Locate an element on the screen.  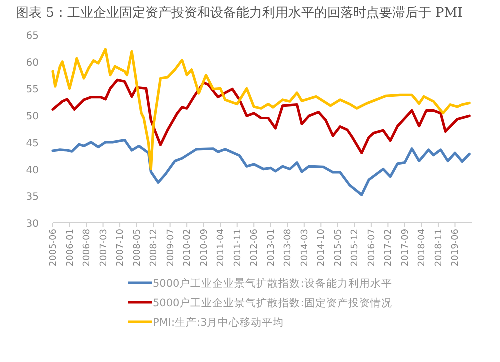
x-tick-label: 2014-03 is located at coordinates (305, 248).